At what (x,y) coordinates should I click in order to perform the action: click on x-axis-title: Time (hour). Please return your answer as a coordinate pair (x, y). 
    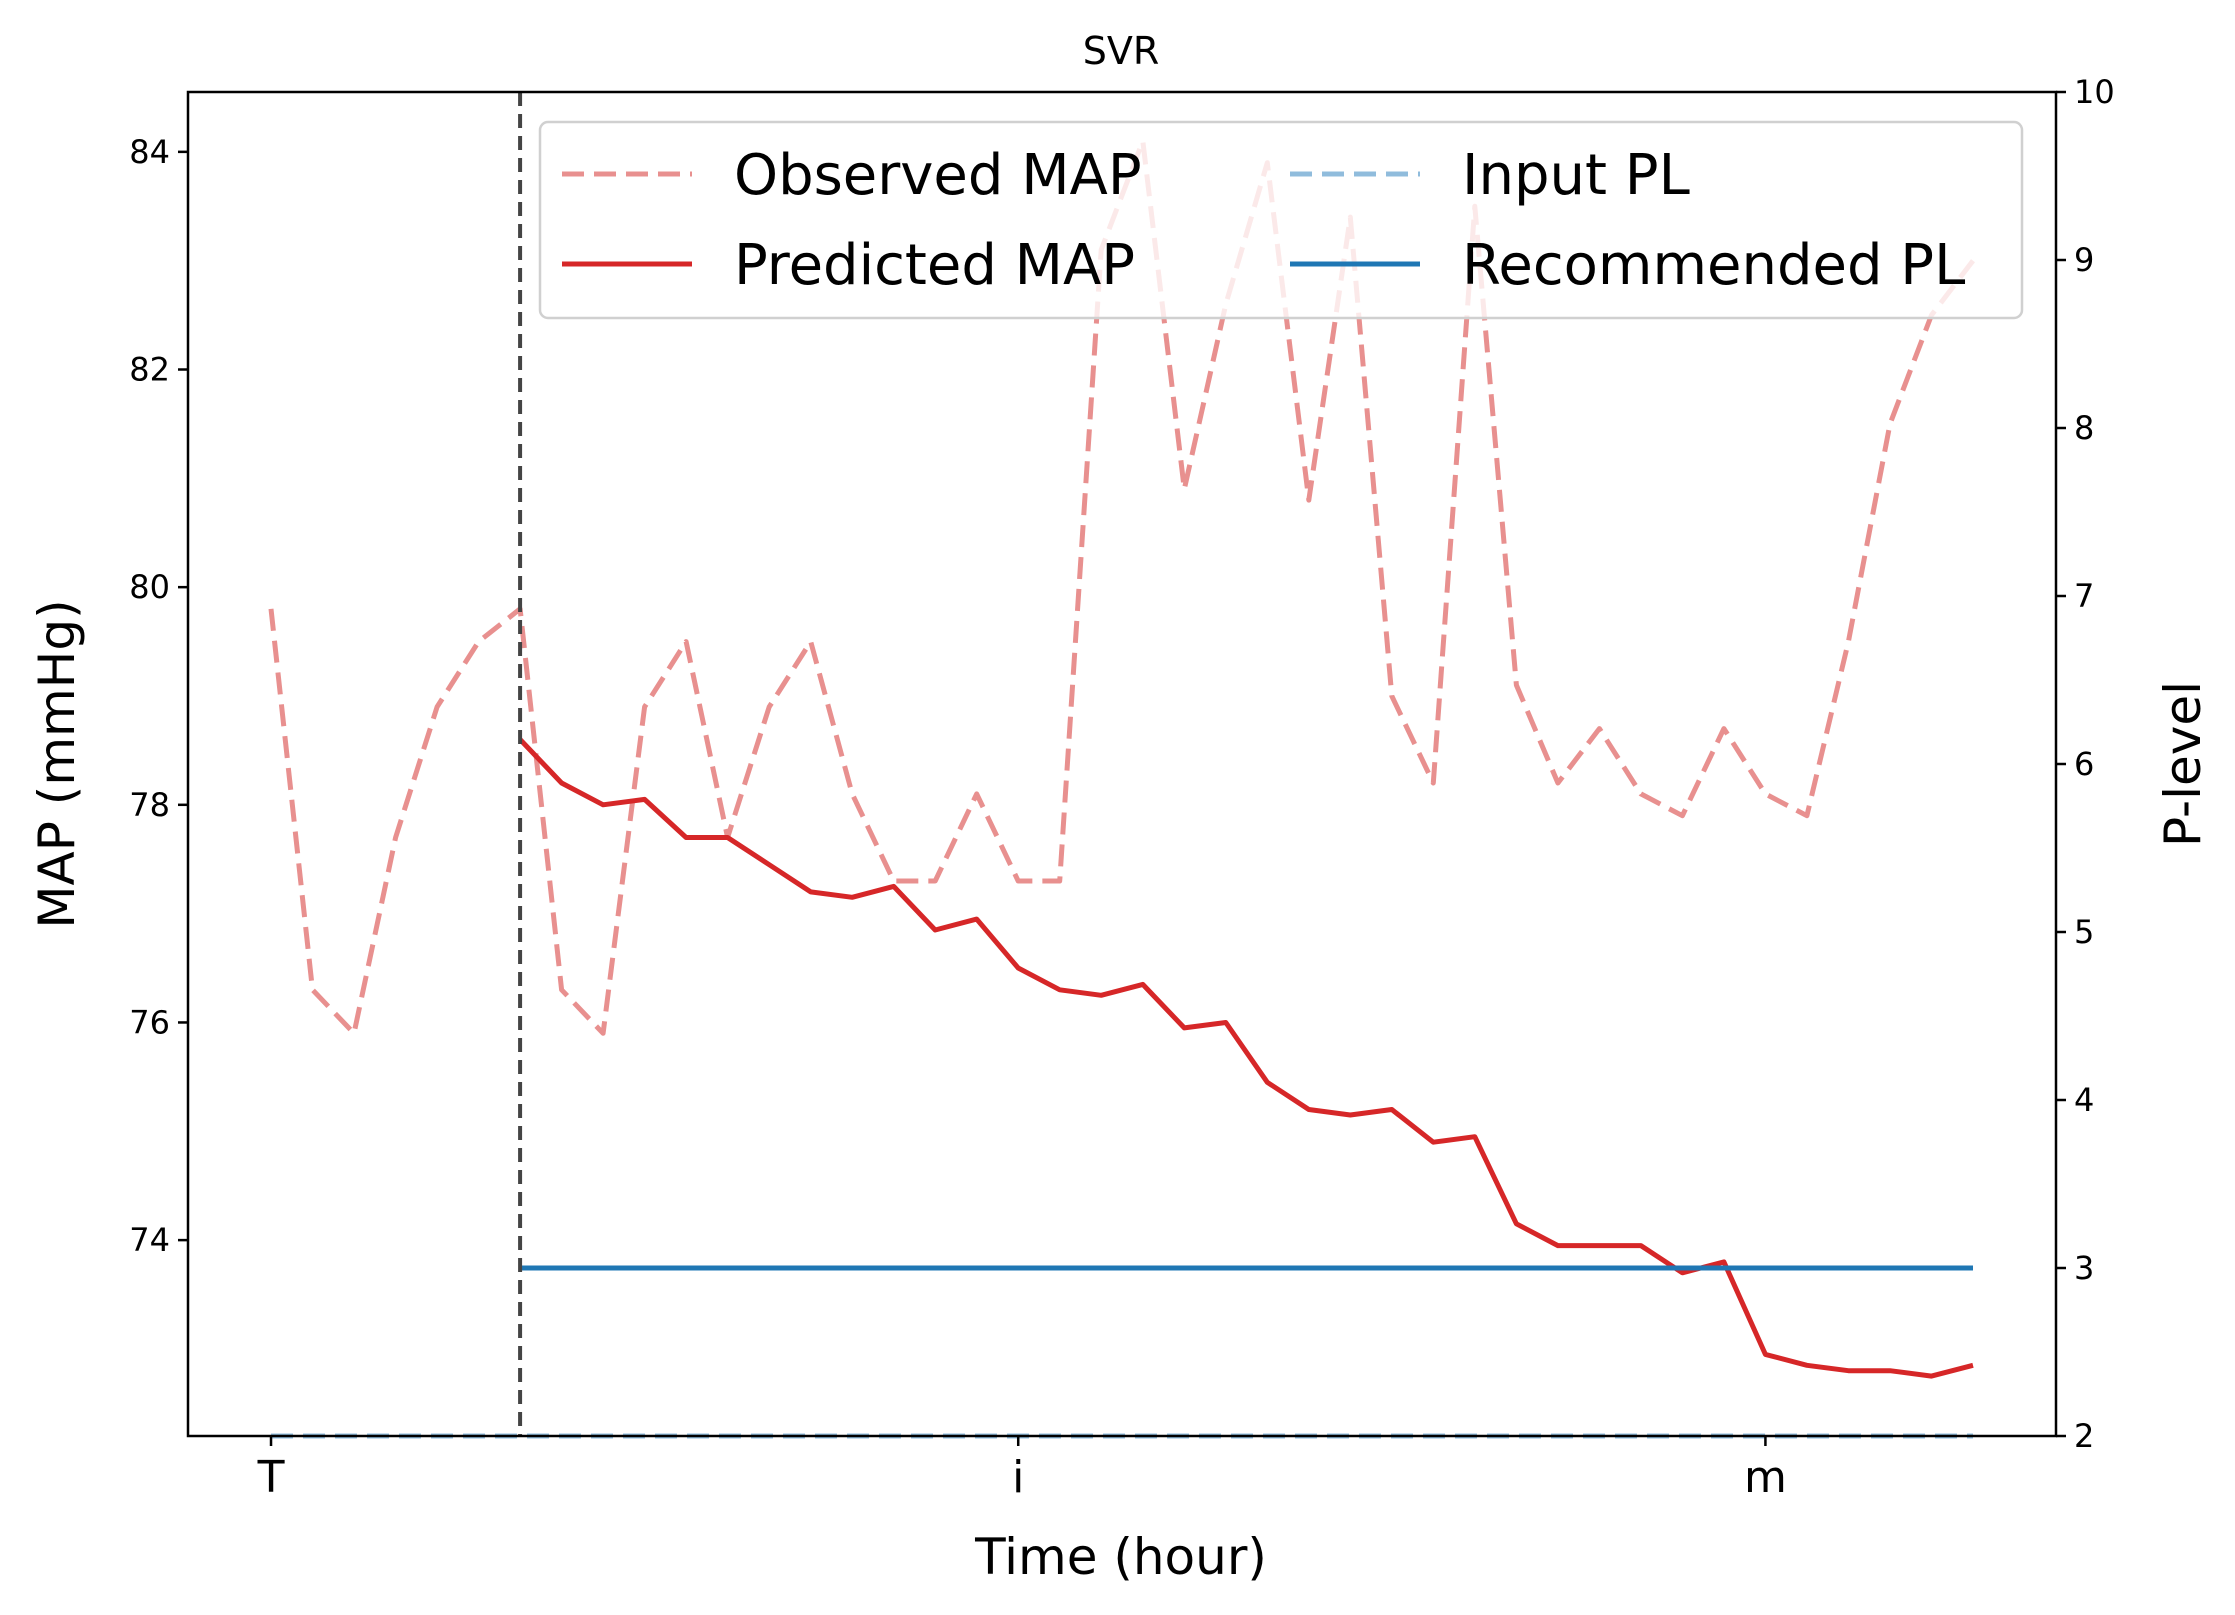
    Looking at the image, I should click on (1120, 1557).